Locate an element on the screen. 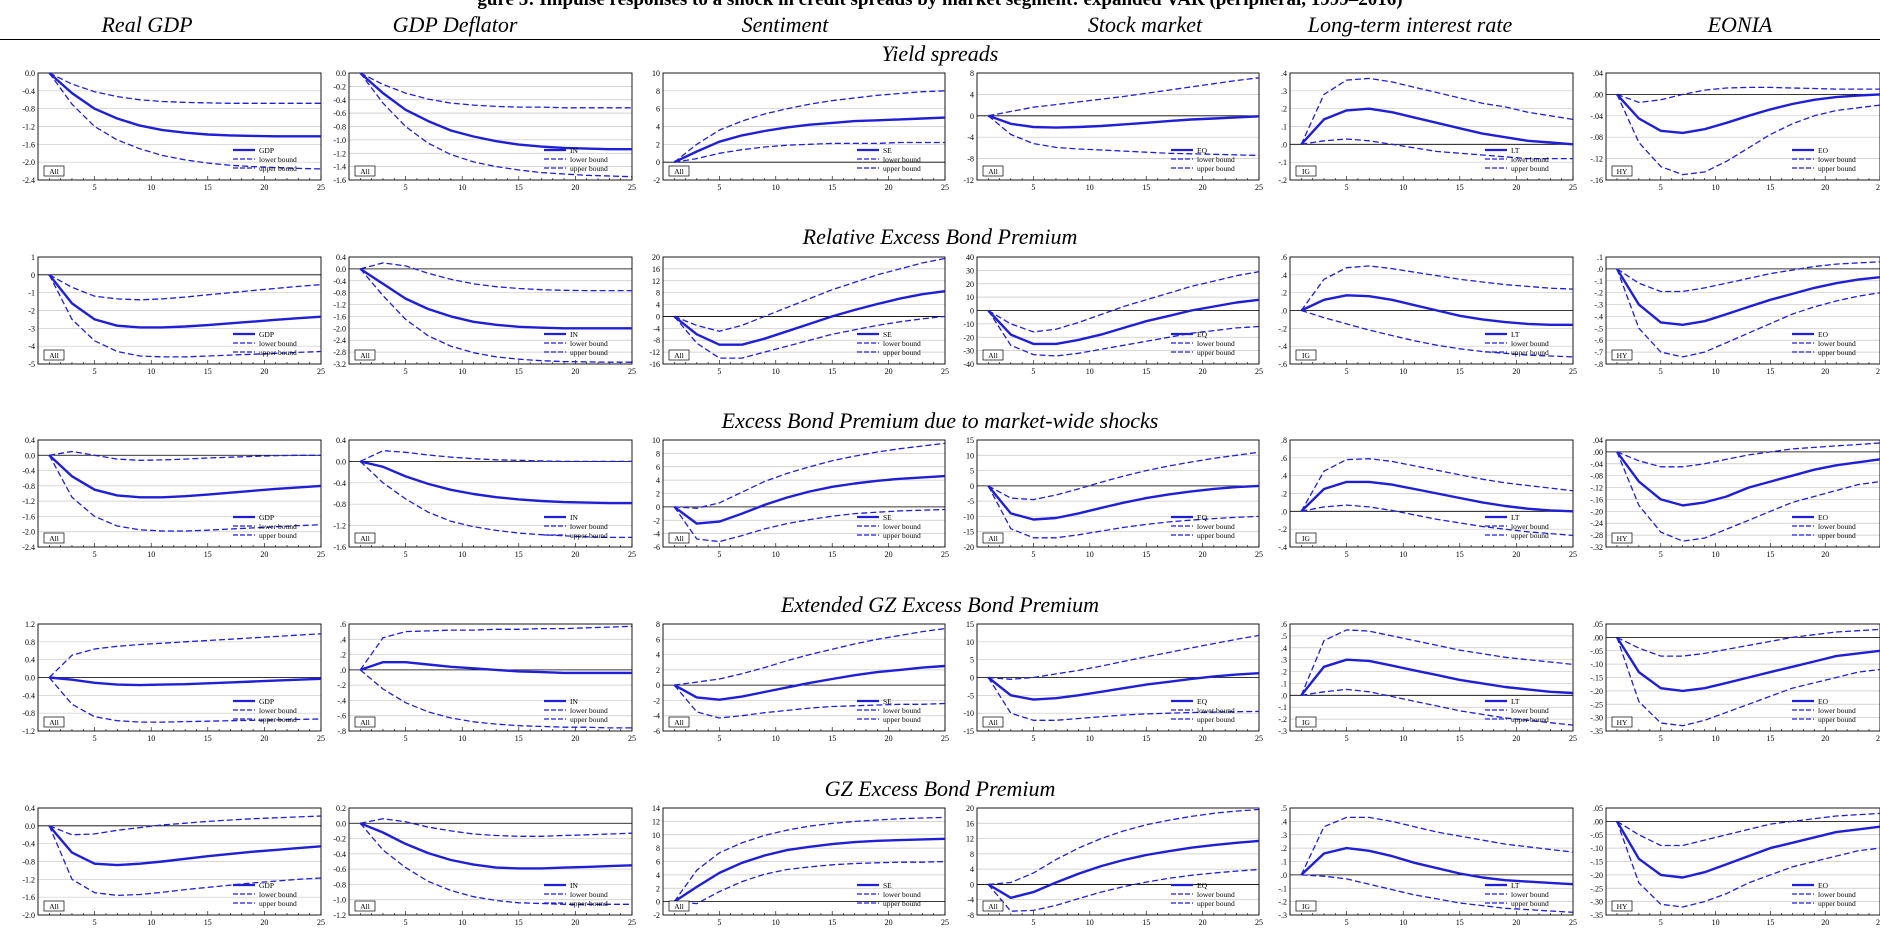 The image size is (1880, 931). y-tick-label: 14 is located at coordinates (656, 808).